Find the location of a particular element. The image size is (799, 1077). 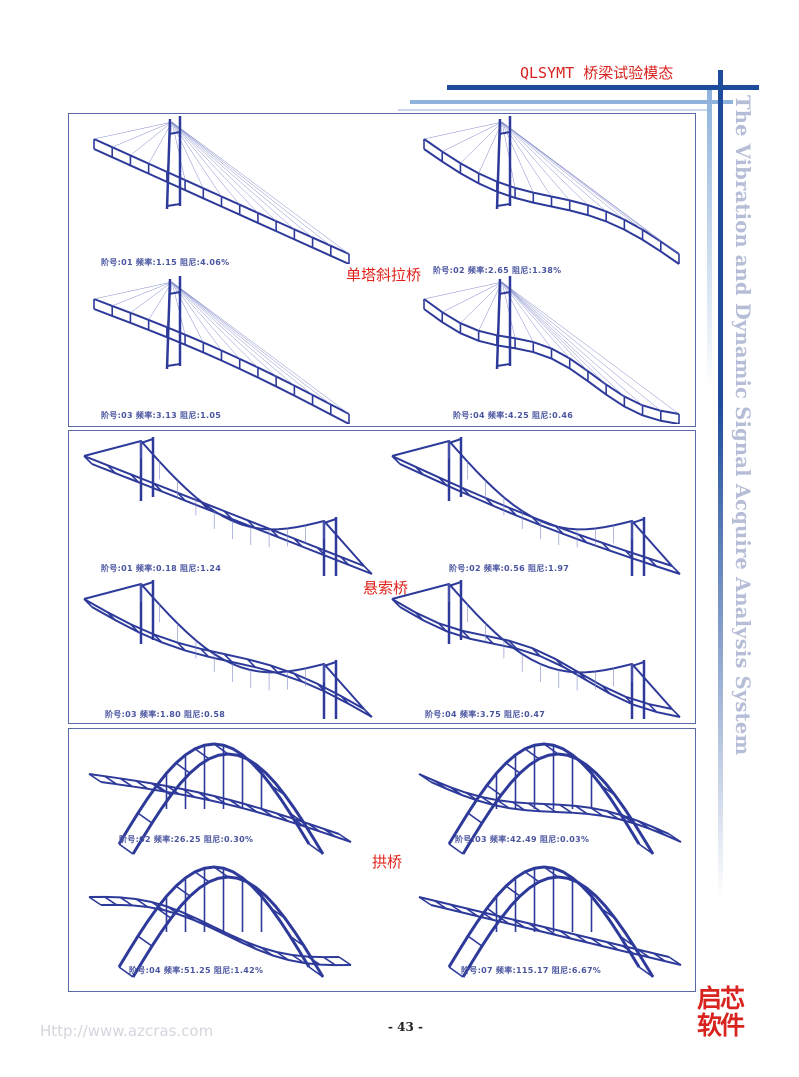

section-title: 拱桥 is located at coordinates (387, 862).